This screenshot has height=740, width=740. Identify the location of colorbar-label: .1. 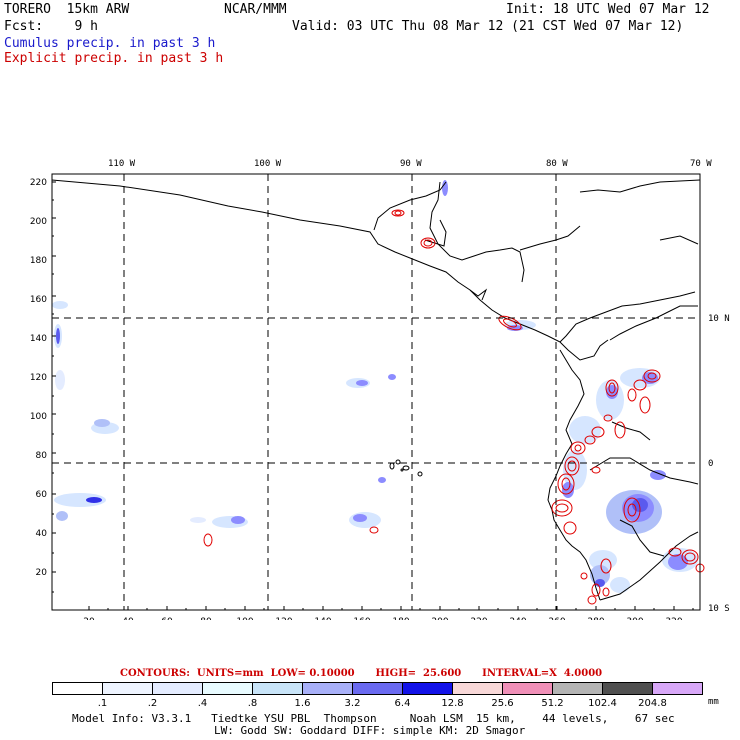
(103, 703).